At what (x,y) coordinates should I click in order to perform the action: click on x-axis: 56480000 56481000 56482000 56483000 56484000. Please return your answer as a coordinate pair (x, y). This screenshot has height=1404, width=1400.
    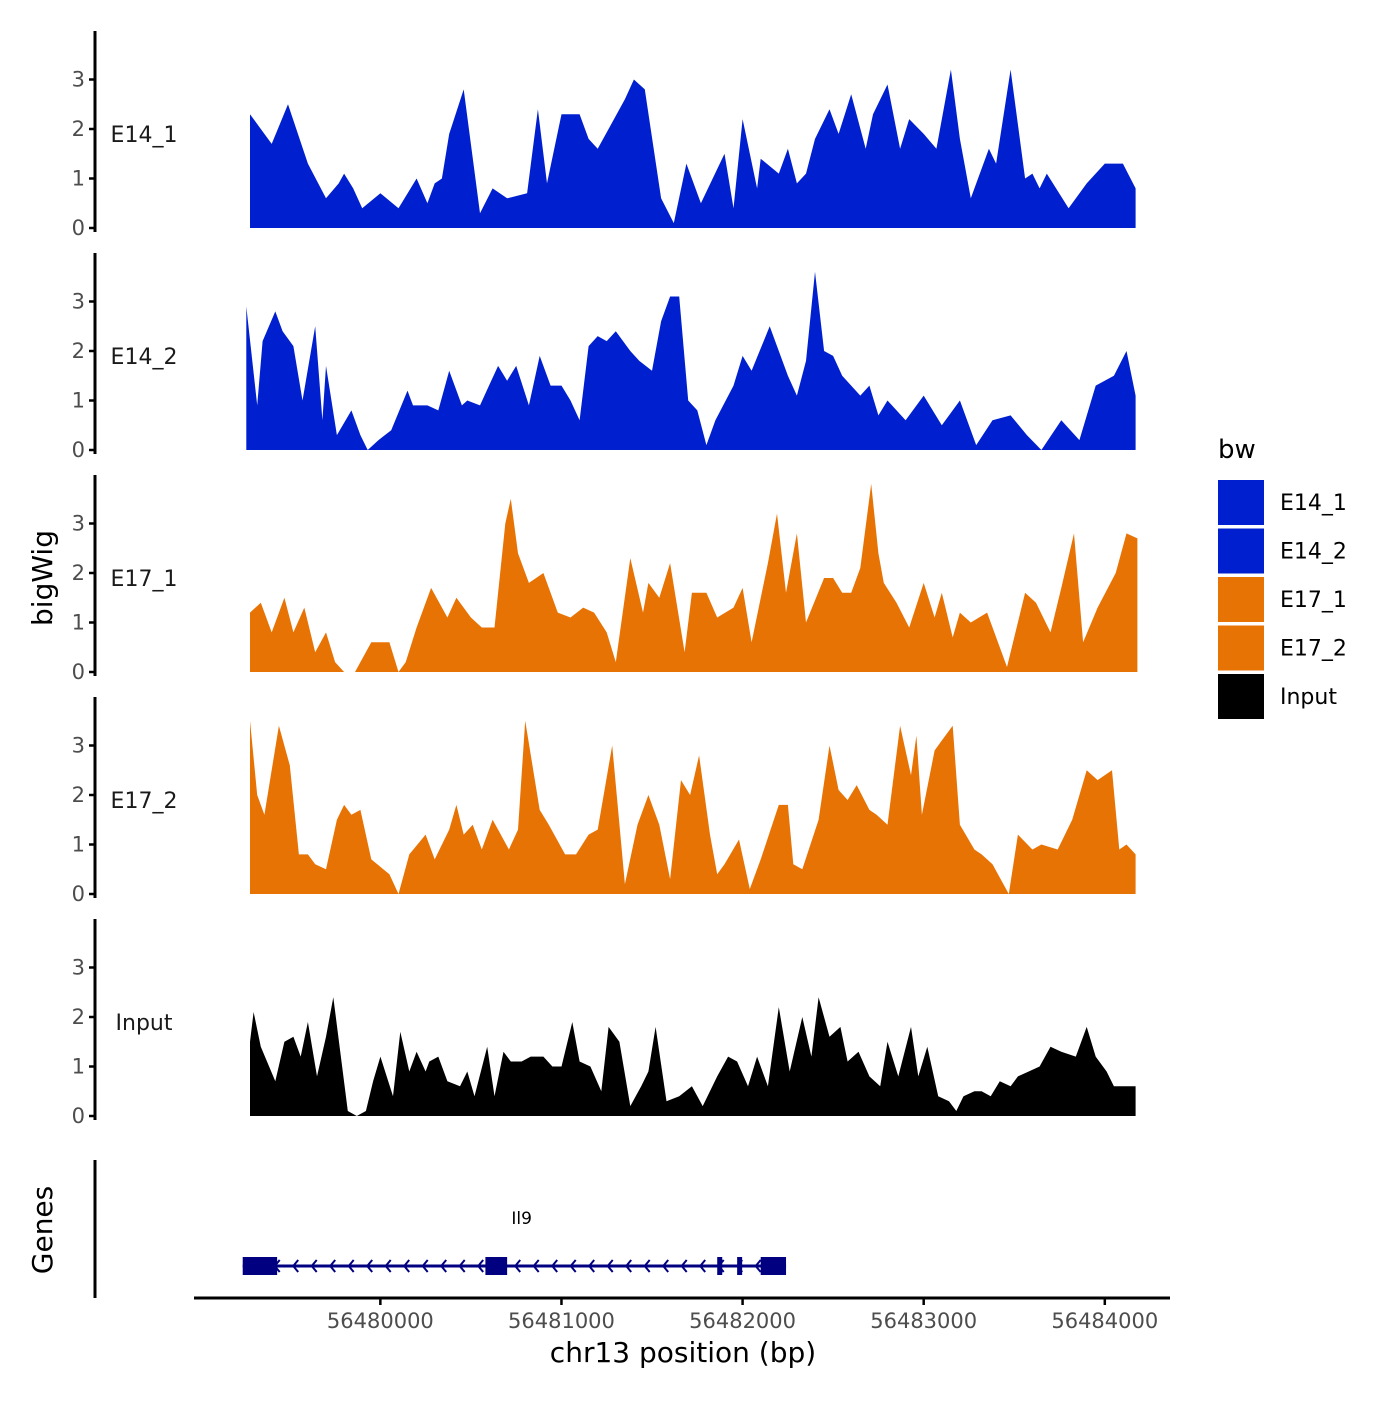
    Looking at the image, I should click on (682, 1314).